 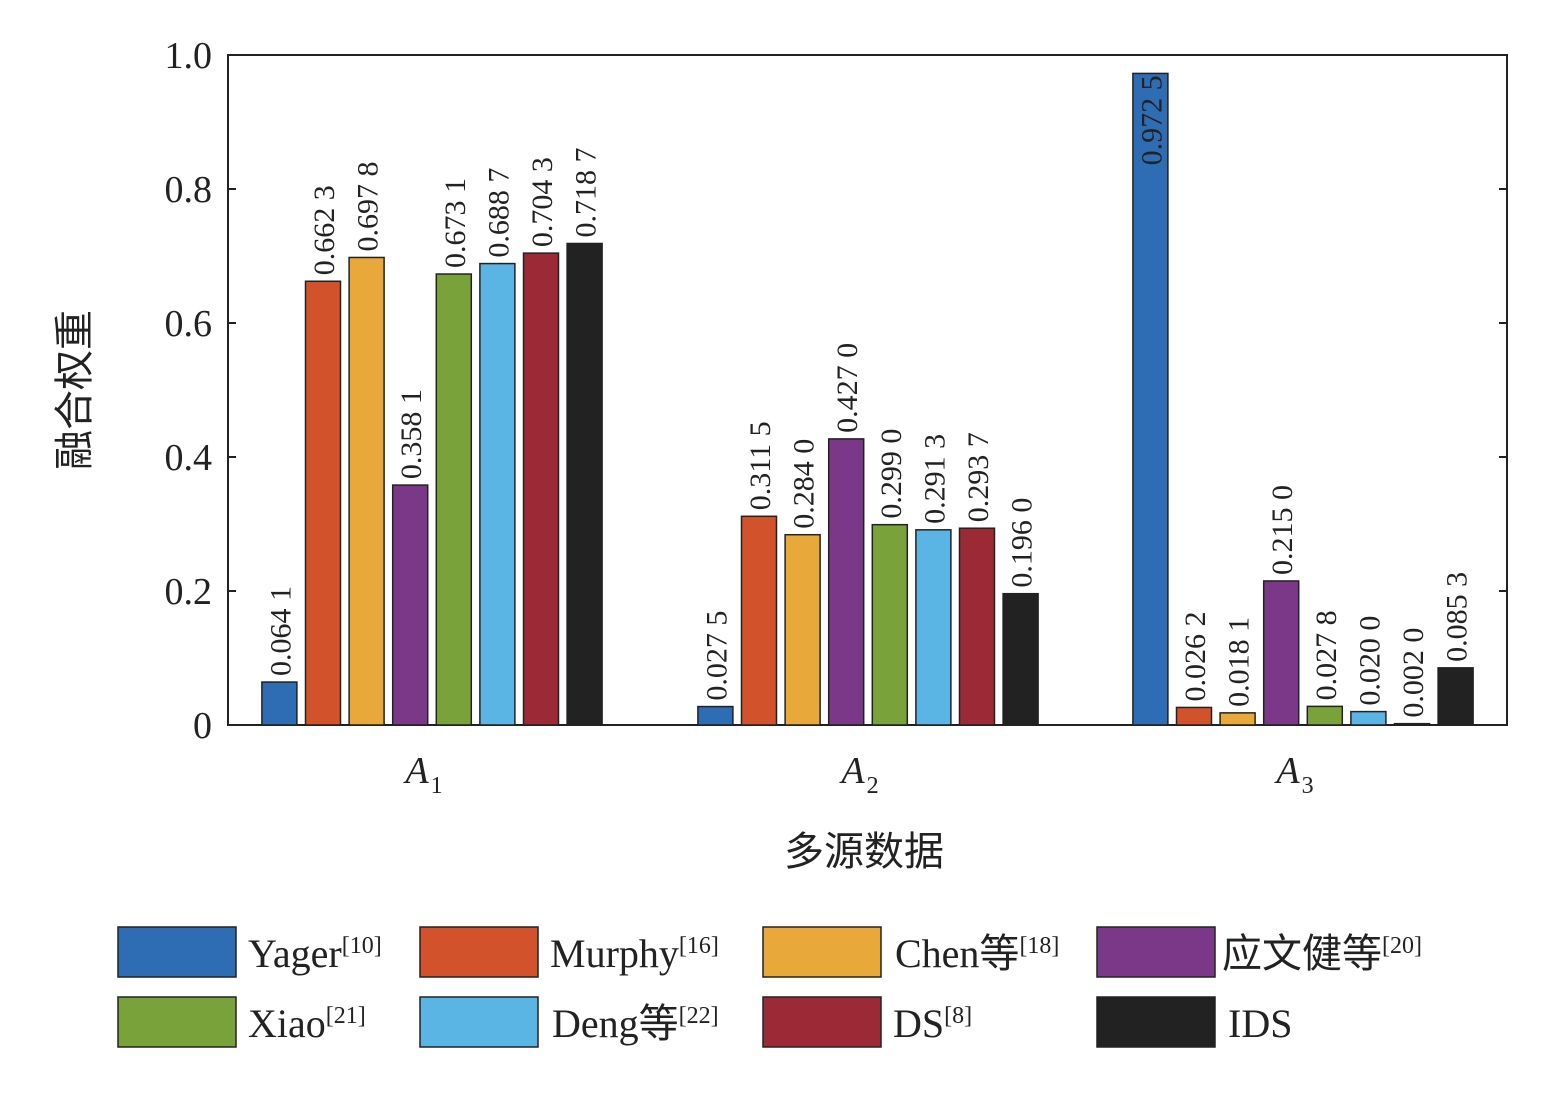 What do you see at coordinates (455, 223) in the screenshot?
I see `data-label: 0.673 1` at bounding box center [455, 223].